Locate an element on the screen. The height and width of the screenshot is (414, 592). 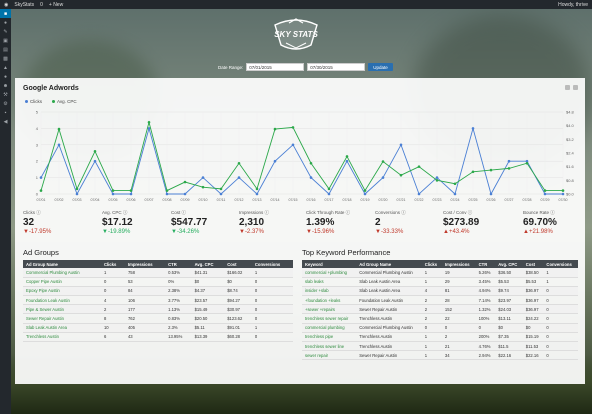
row-link: commercial +plumbing is located at coordinates (329, 273).